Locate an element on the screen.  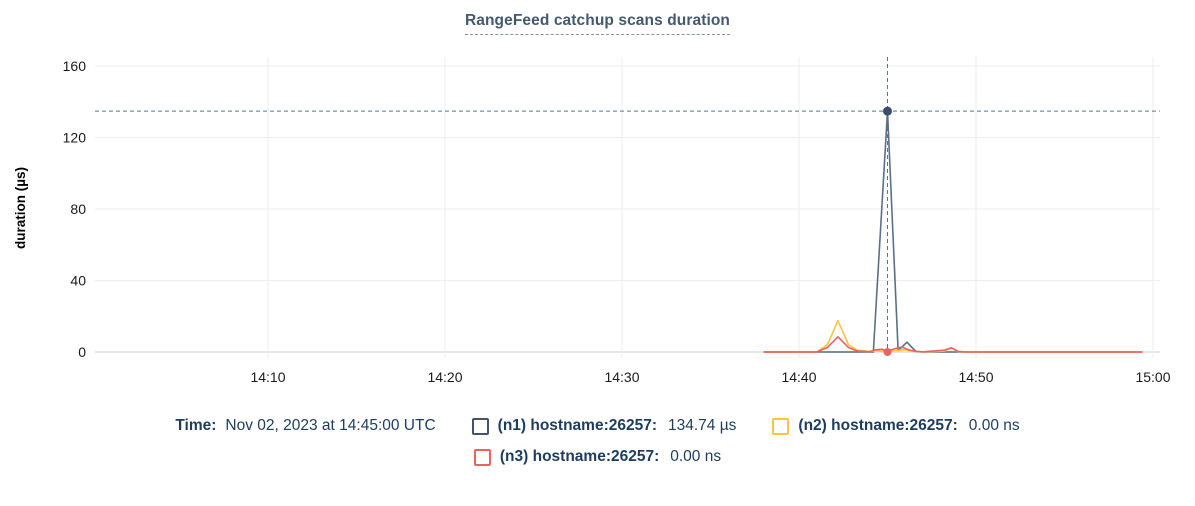
x-tick-label: 14:20 is located at coordinates (444, 377).